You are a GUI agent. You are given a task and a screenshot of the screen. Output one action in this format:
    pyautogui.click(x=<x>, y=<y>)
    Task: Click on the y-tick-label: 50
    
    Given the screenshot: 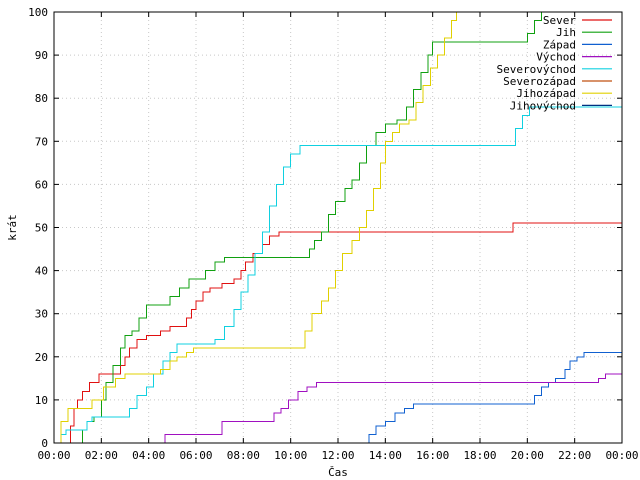 What is the action you would take?
    pyautogui.click(x=41, y=228)
    